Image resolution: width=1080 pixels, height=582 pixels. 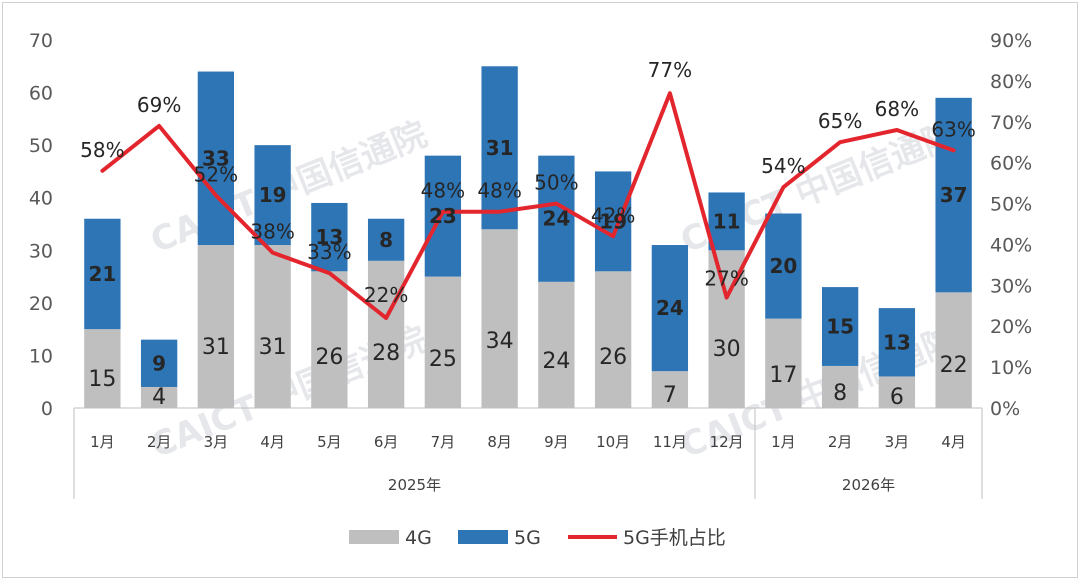 I want to click on data-label-pct: 58%, so click(x=102, y=150).